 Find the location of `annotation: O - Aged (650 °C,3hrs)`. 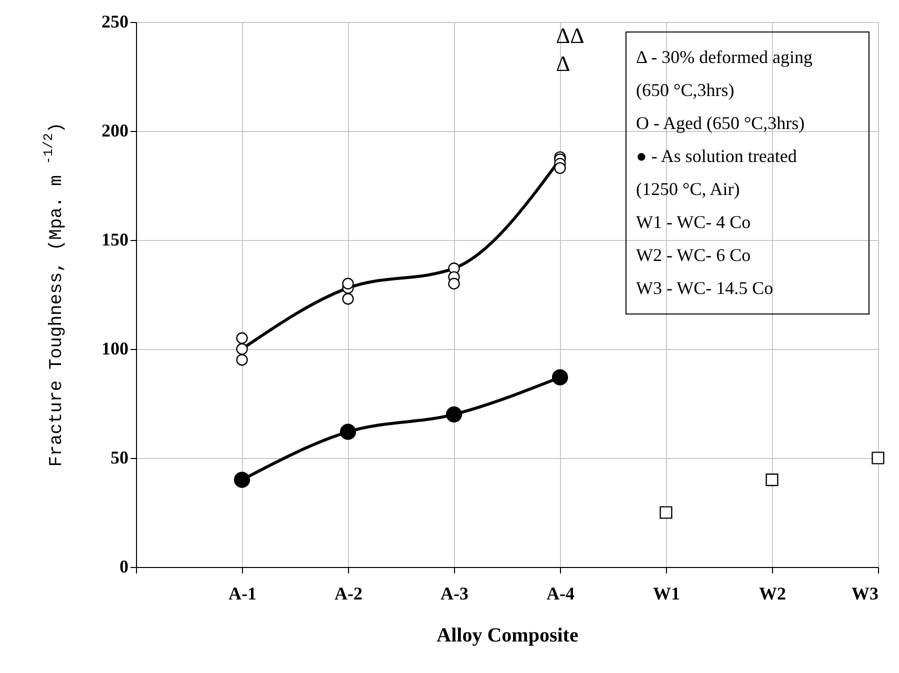

annotation: O - Aged (650 °C,3hrs) is located at coordinates (720, 123).